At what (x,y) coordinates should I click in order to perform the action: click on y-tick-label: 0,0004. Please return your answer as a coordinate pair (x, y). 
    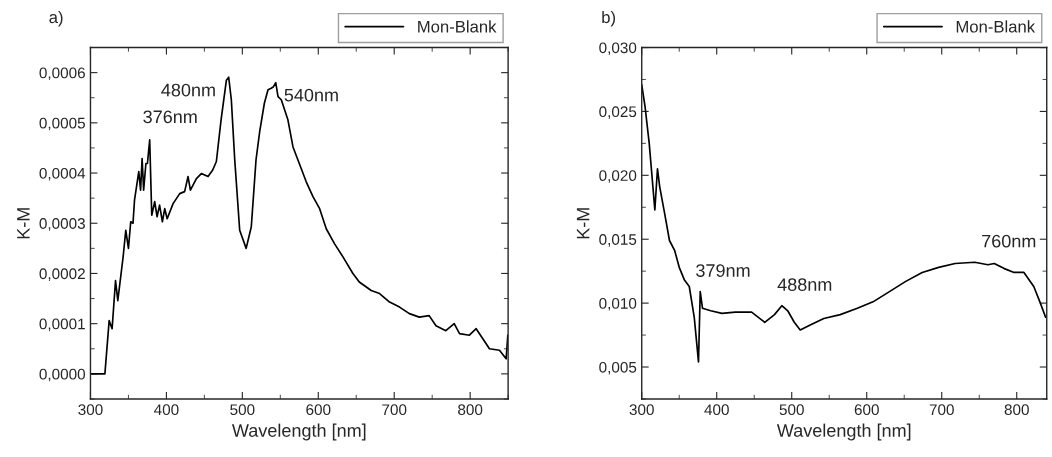
    Looking at the image, I should click on (62, 174).